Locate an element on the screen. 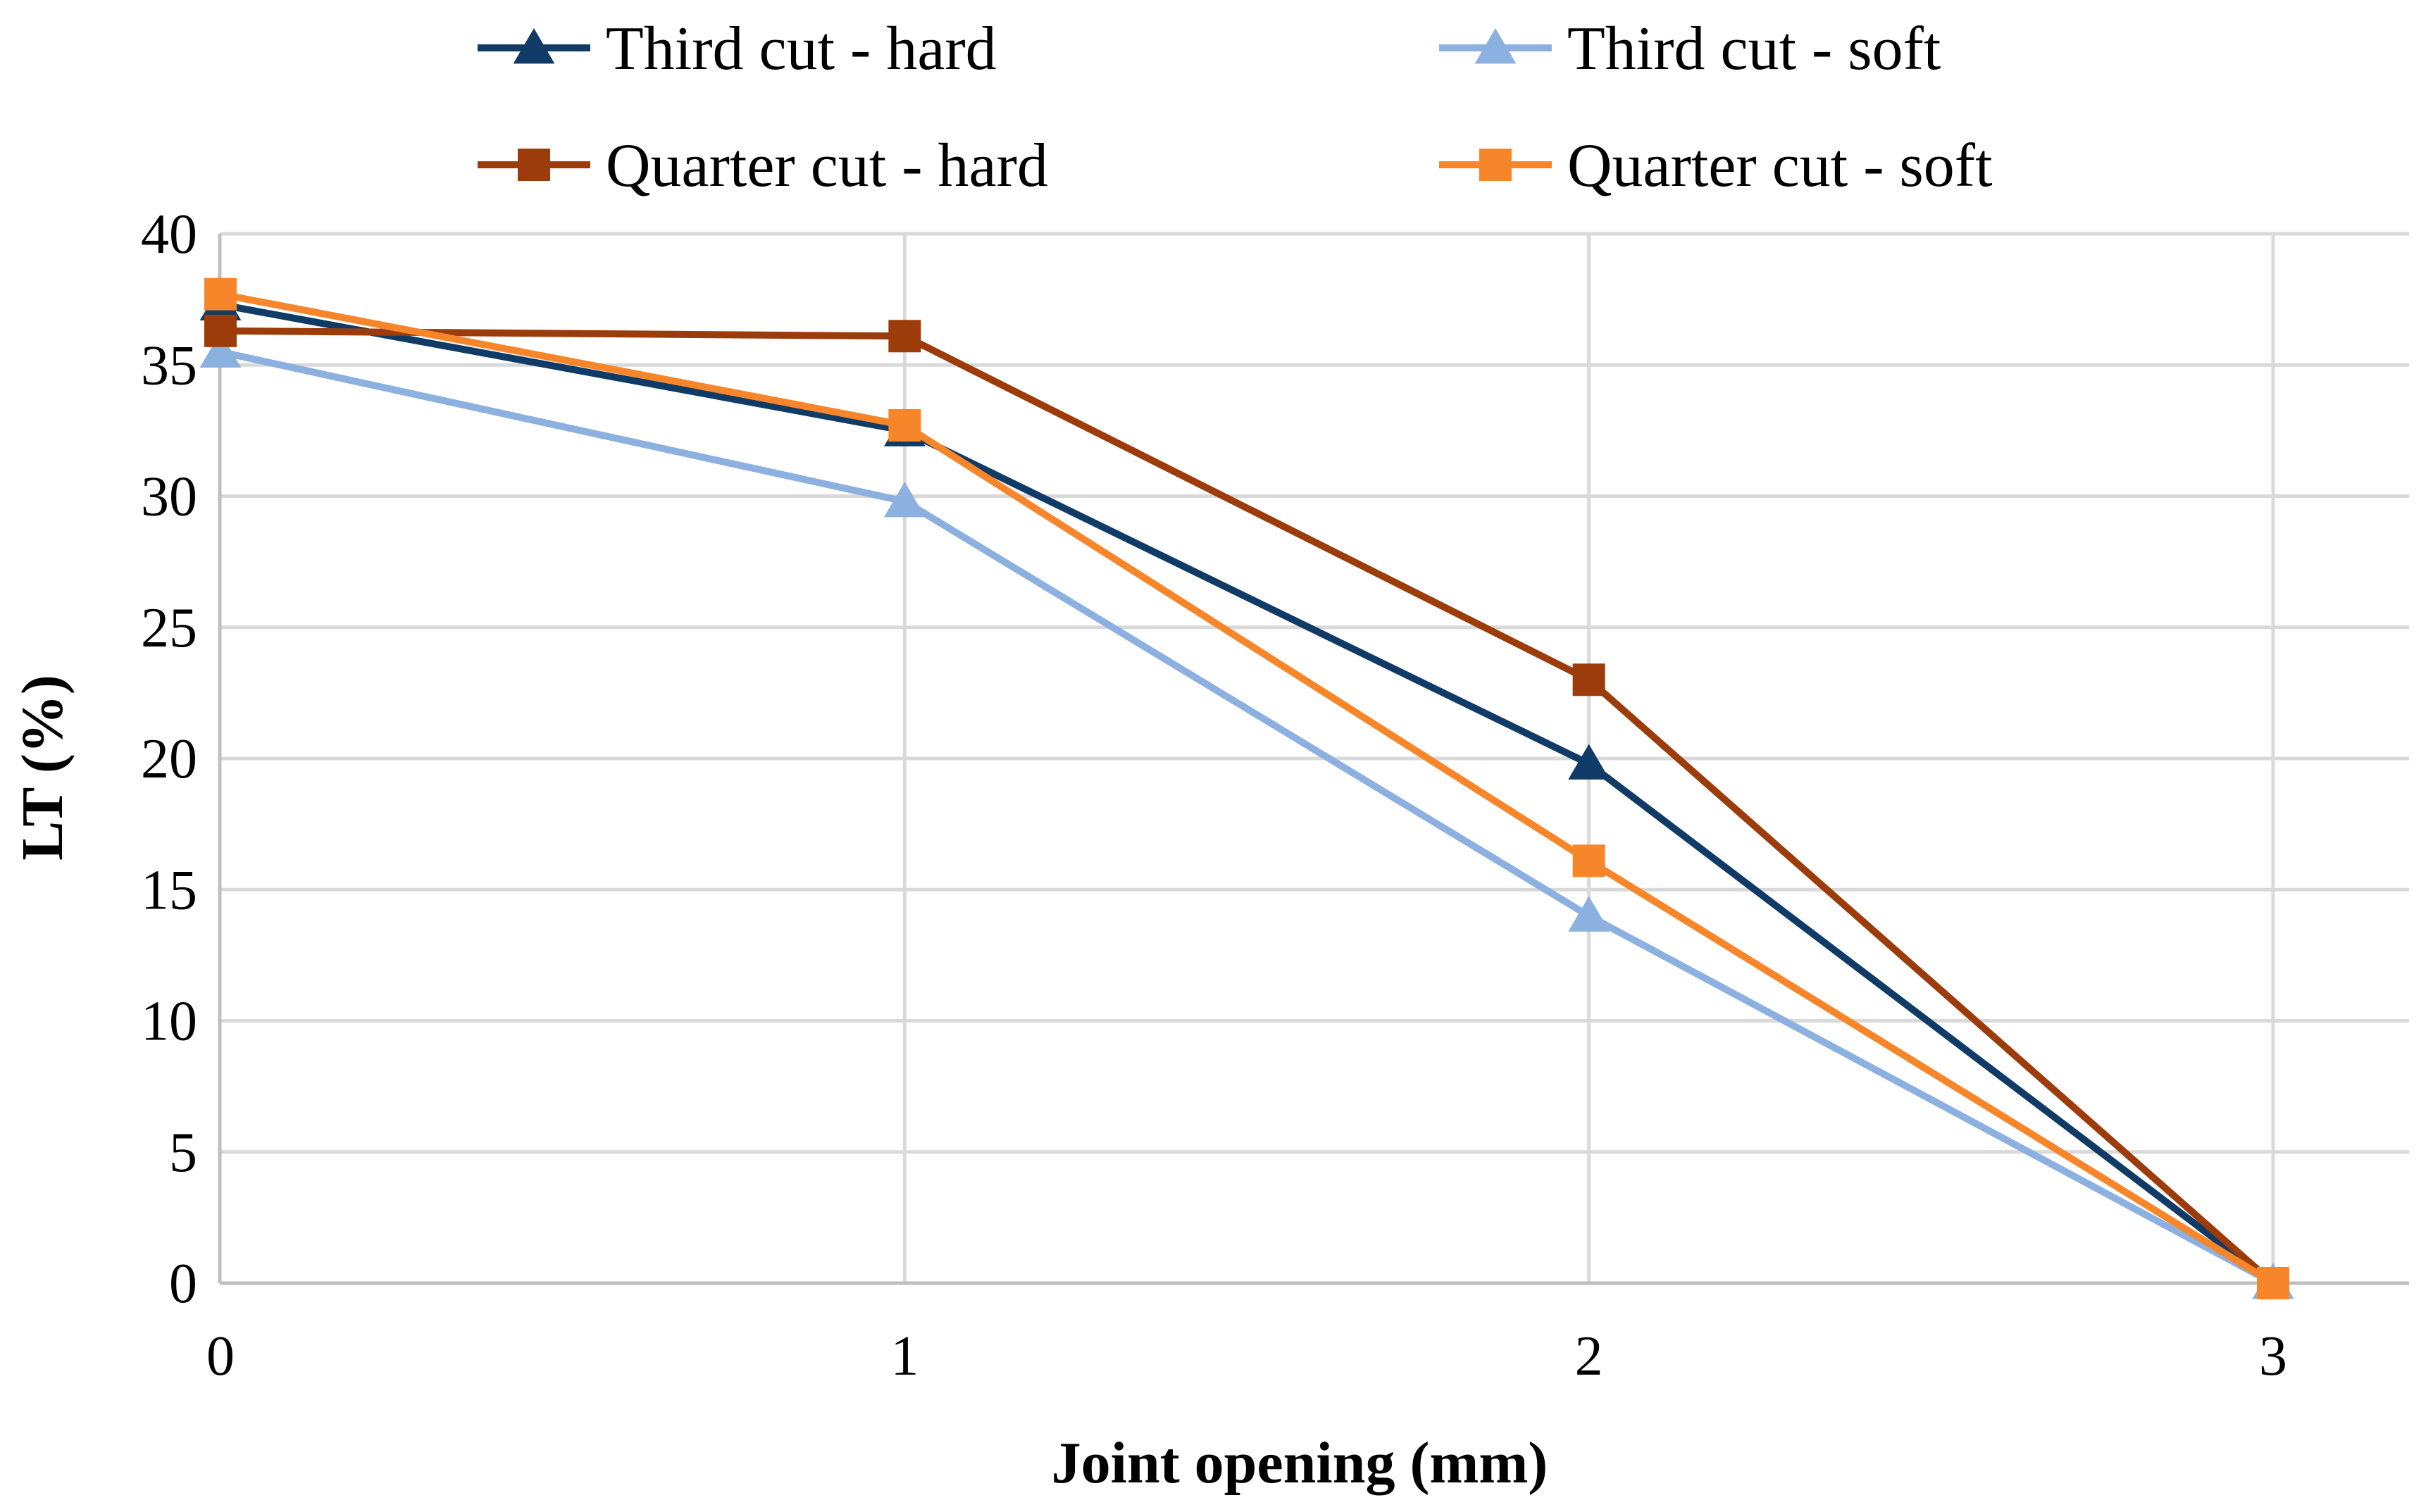  legend-entry-quarter-cut-soft: Quarter cut - soft is located at coordinates (1716, 166).